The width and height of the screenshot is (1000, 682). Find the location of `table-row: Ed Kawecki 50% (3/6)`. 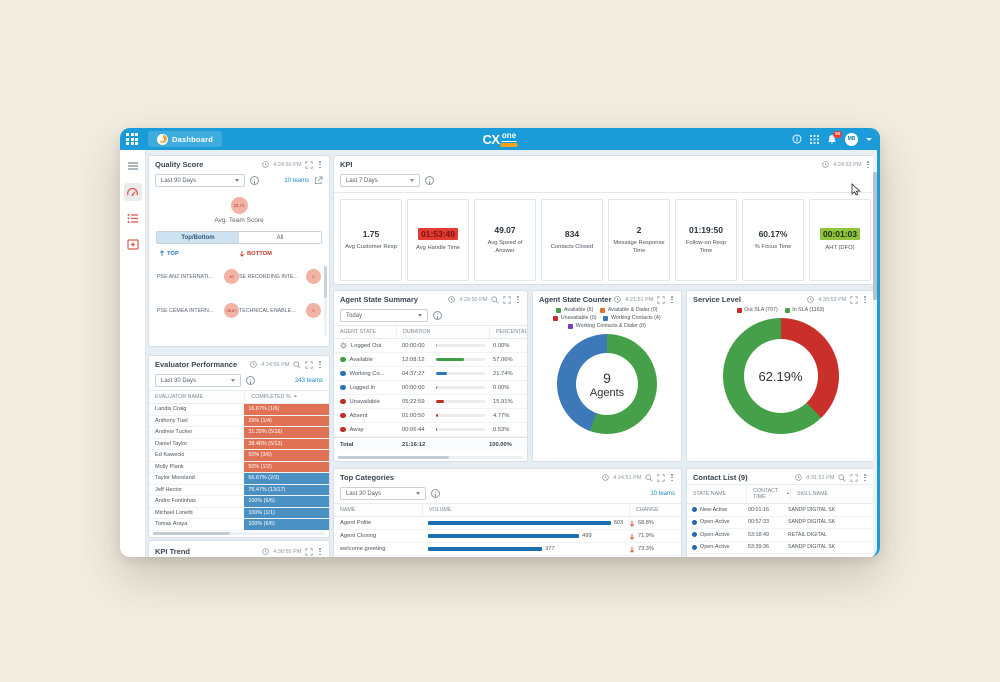

table-row: Ed Kawecki 50% (3/6) is located at coordinates (239, 456).